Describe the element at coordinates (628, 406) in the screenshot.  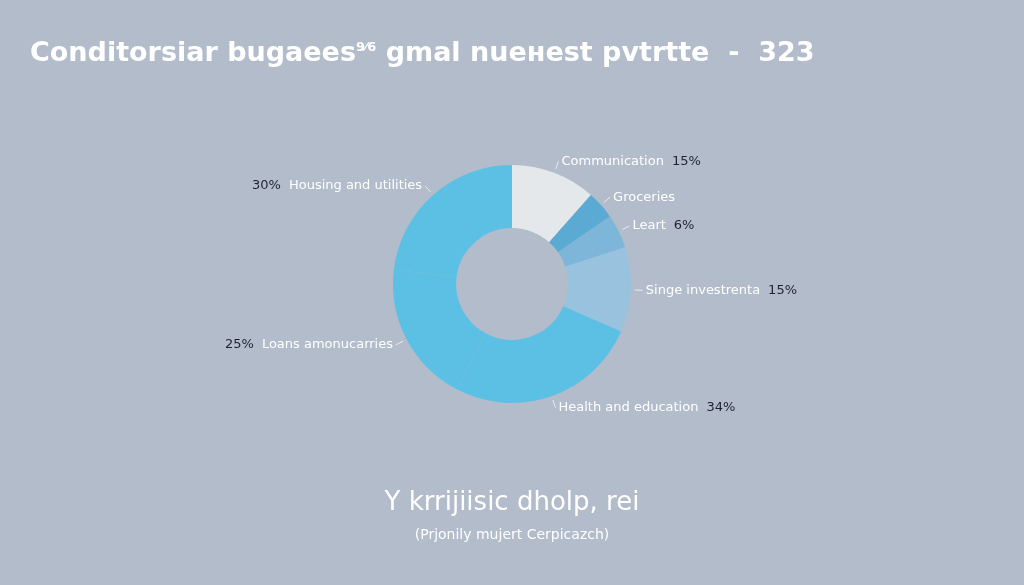
I see `slice-label: Health and education` at that location.